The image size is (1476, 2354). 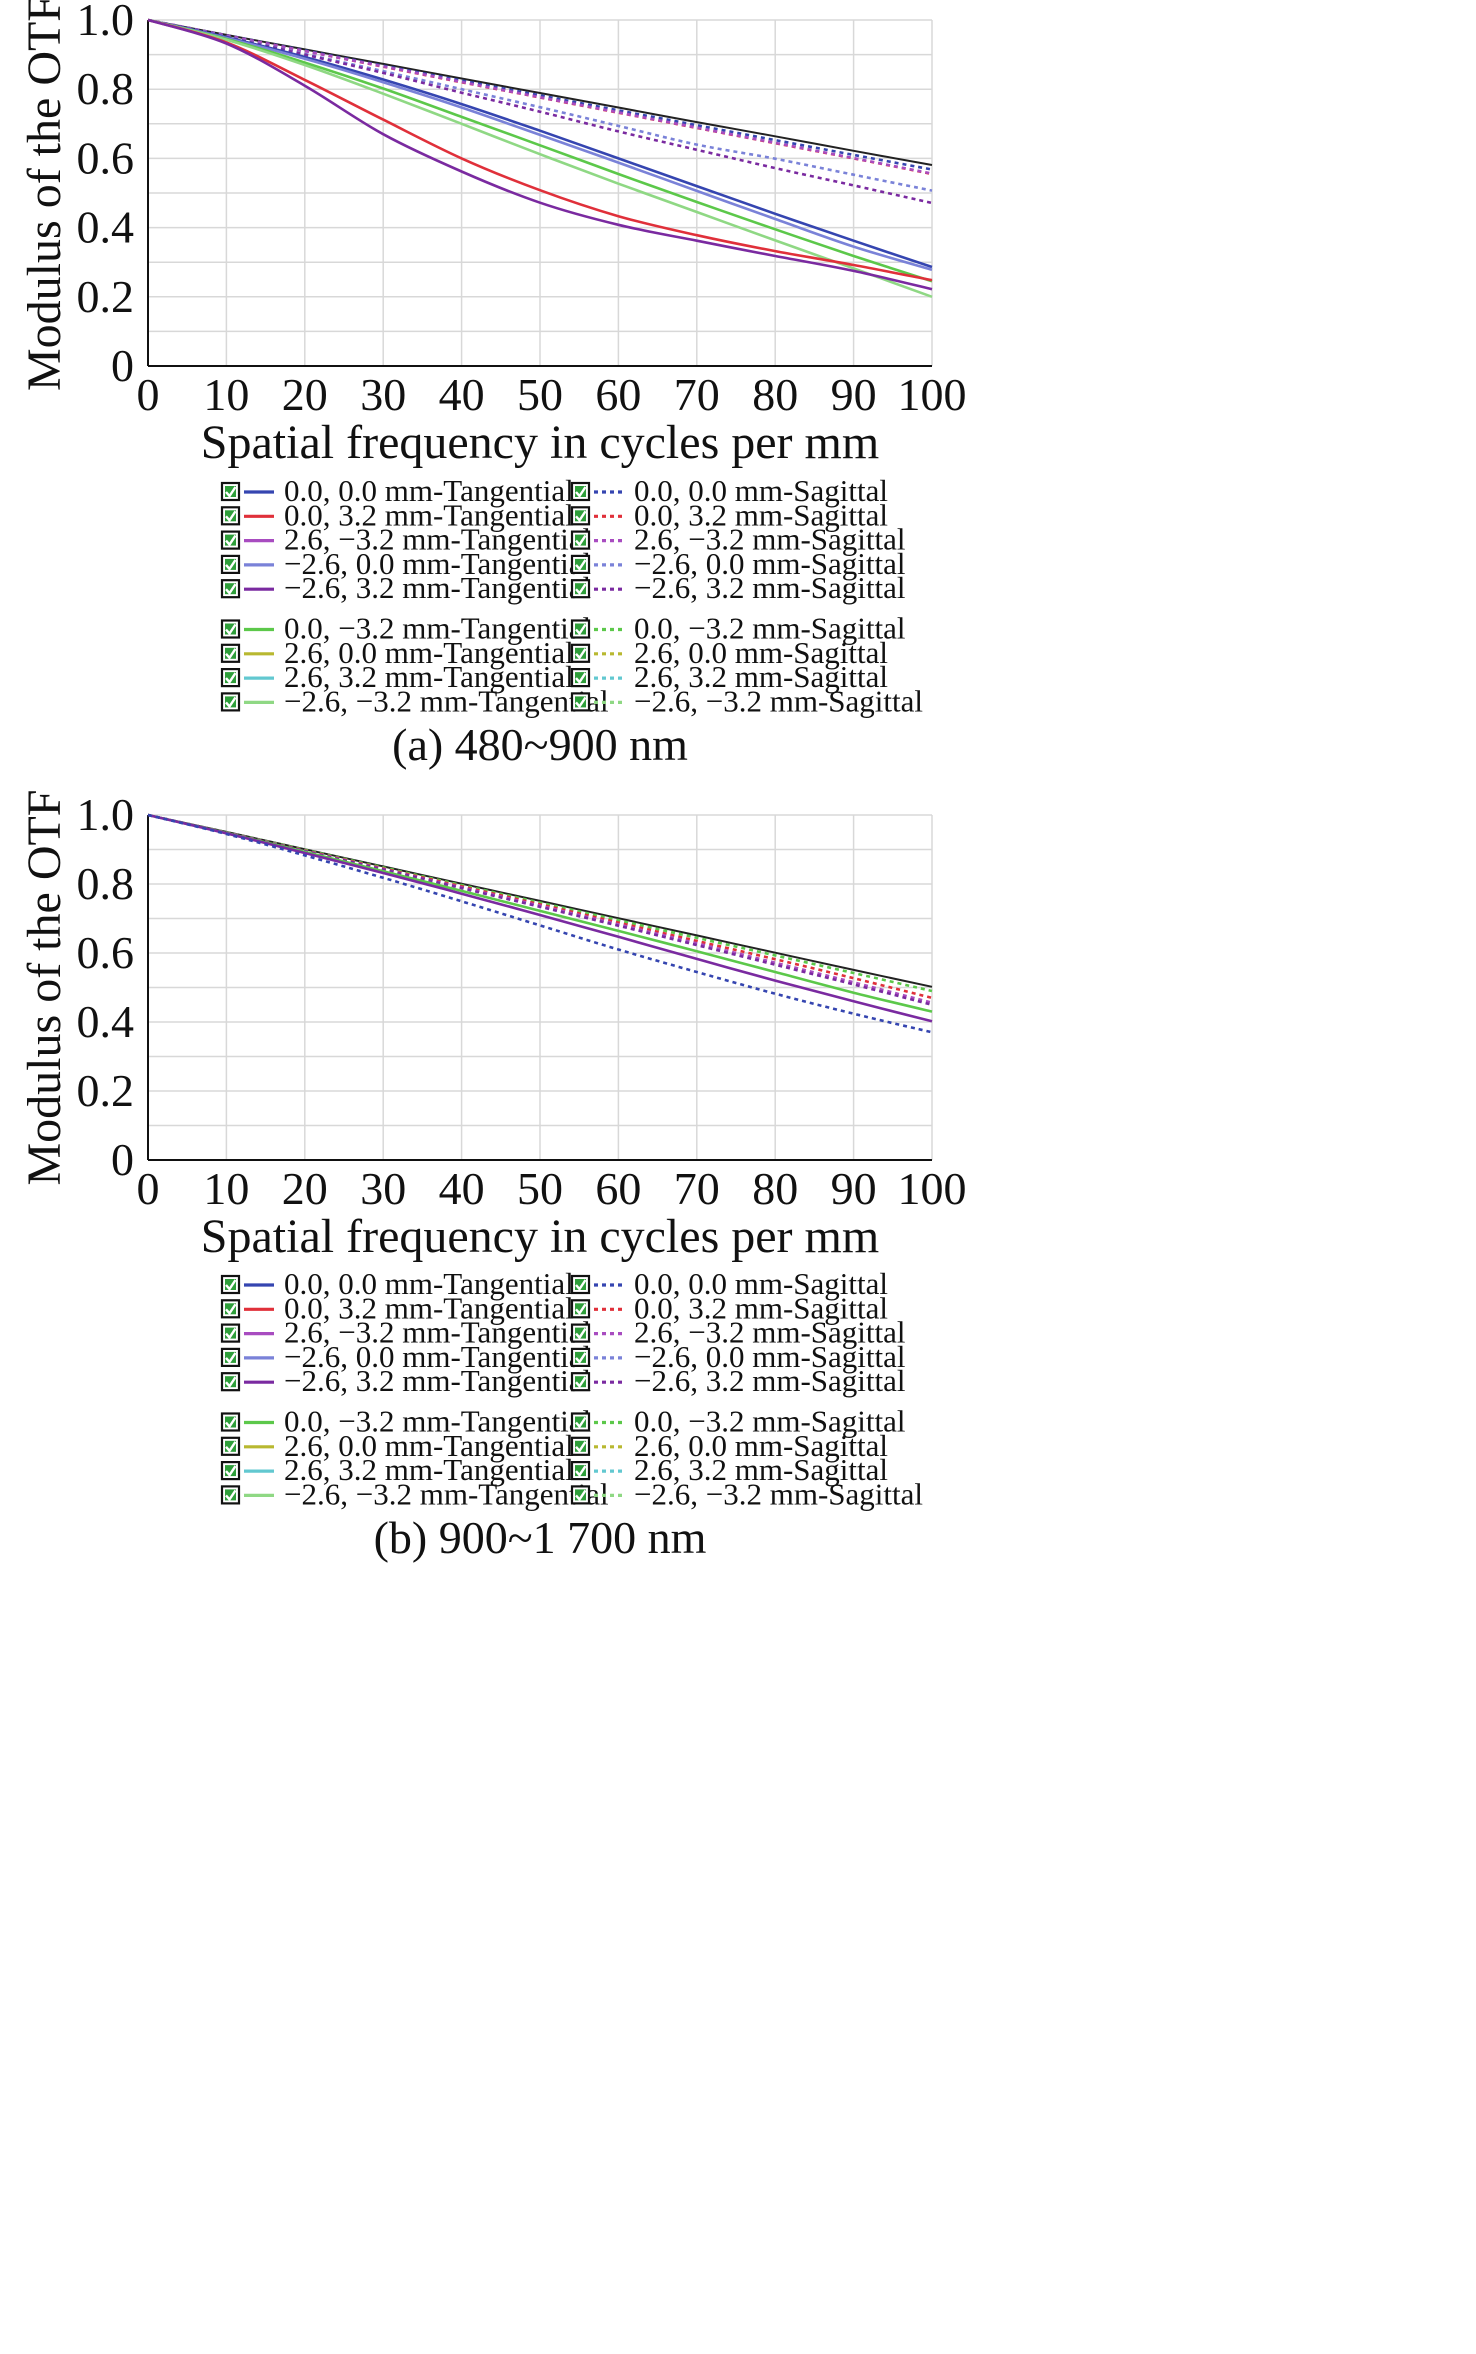 What do you see at coordinates (932, 1188) in the screenshot?
I see `x-tick: 100` at bounding box center [932, 1188].